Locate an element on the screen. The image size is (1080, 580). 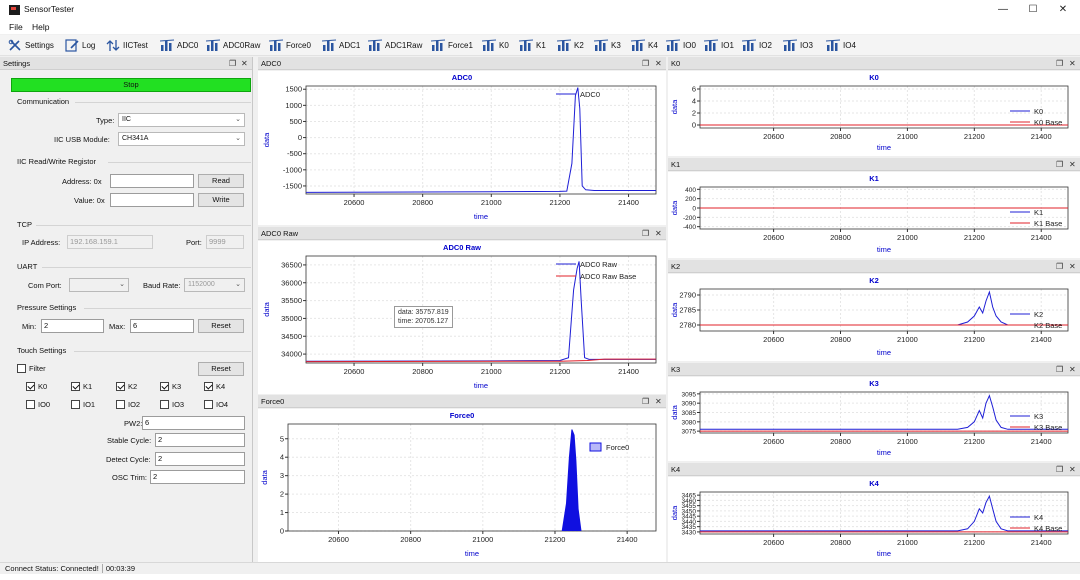
close-window-button: ✕ is located at coordinates (1063, 9).